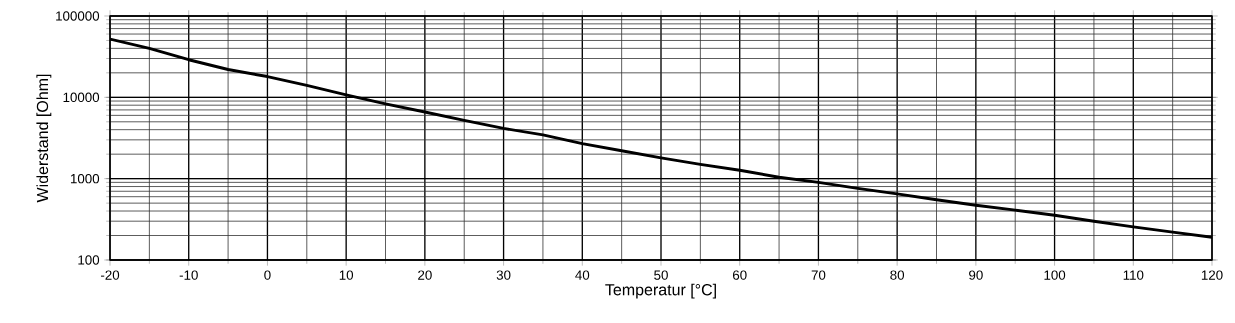  What do you see at coordinates (661, 275) in the screenshot?
I see `x-tick-label: 50` at bounding box center [661, 275].